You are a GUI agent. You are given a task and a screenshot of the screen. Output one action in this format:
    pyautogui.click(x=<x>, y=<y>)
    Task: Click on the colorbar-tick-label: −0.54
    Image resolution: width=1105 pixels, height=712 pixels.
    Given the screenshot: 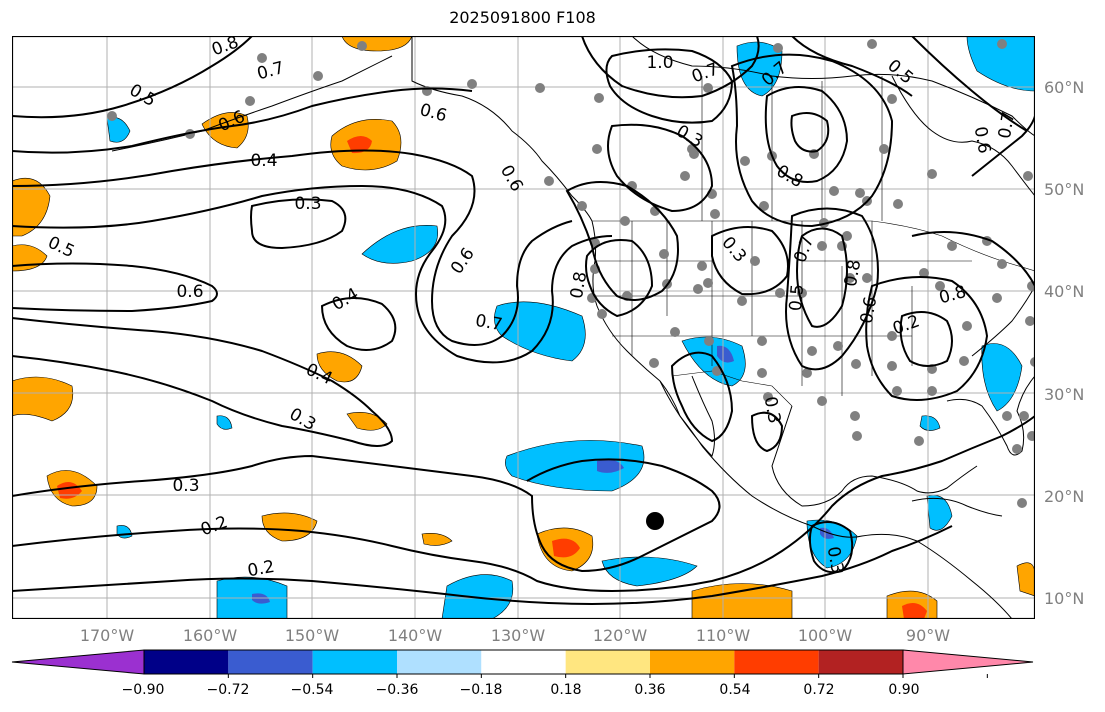 What is the action you would take?
    pyautogui.click(x=312, y=690)
    